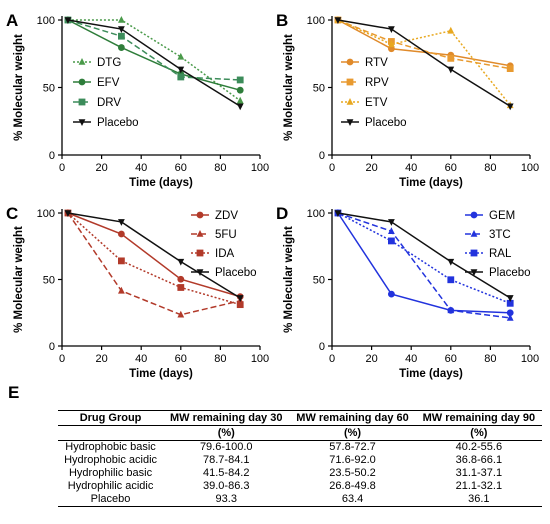  What do you see at coordinates (226, 235) in the screenshot?
I see `legend-label: 5FU` at bounding box center [226, 235].